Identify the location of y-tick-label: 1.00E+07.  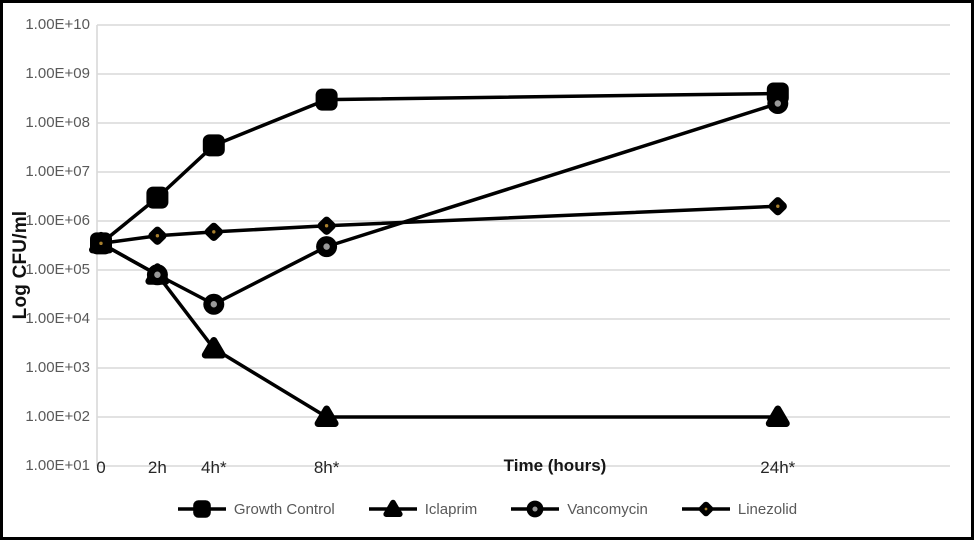
(57, 171).